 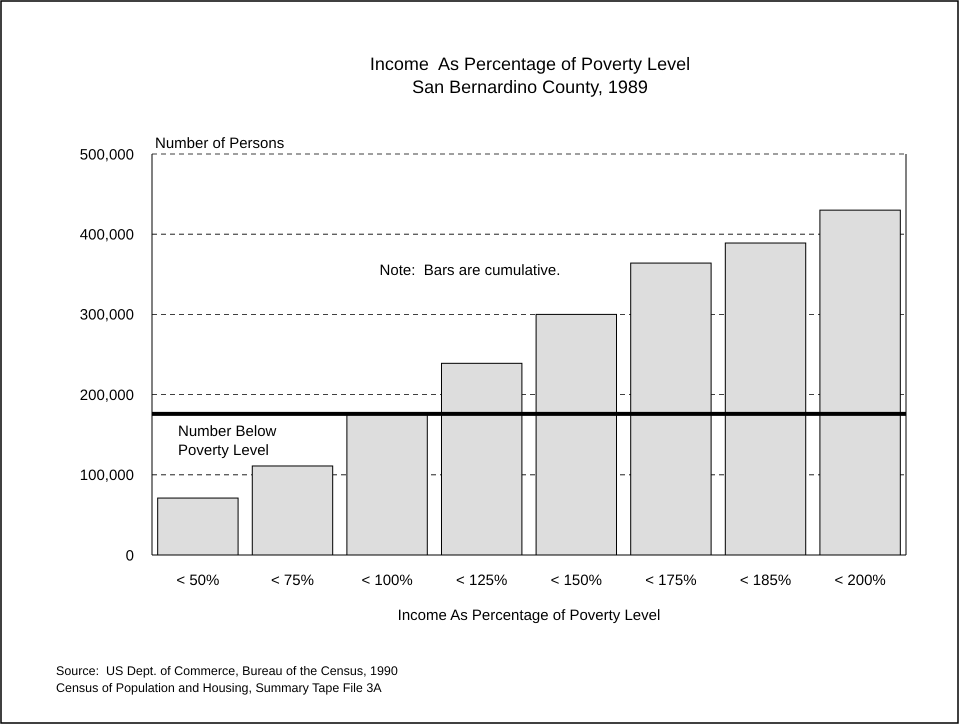 What do you see at coordinates (107, 395) in the screenshot?
I see `y-tick-label: 200,000` at bounding box center [107, 395].